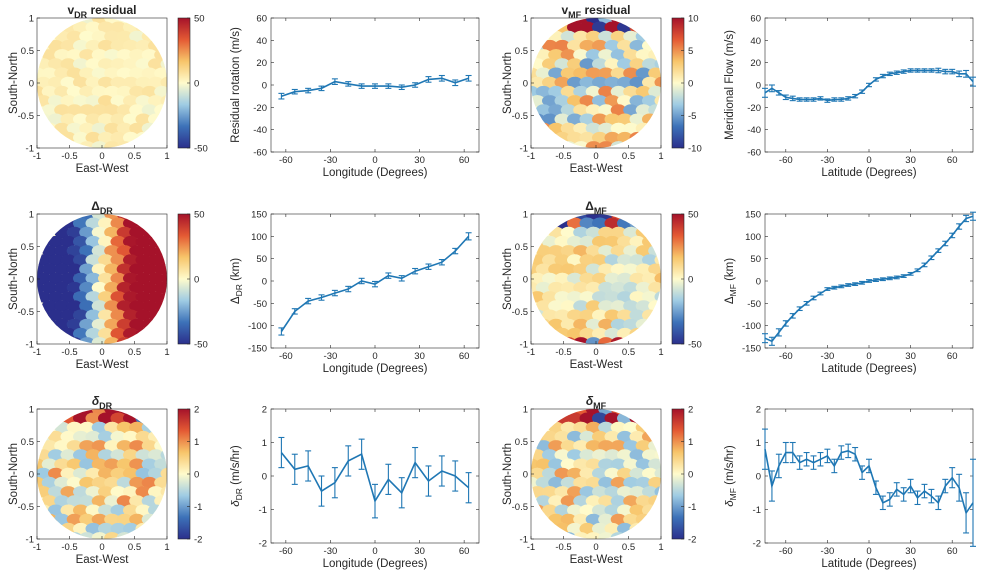 The height and width of the screenshot is (573, 981). Describe the element at coordinates (754, 153) in the screenshot. I see `y-tick-label: -60` at that location.